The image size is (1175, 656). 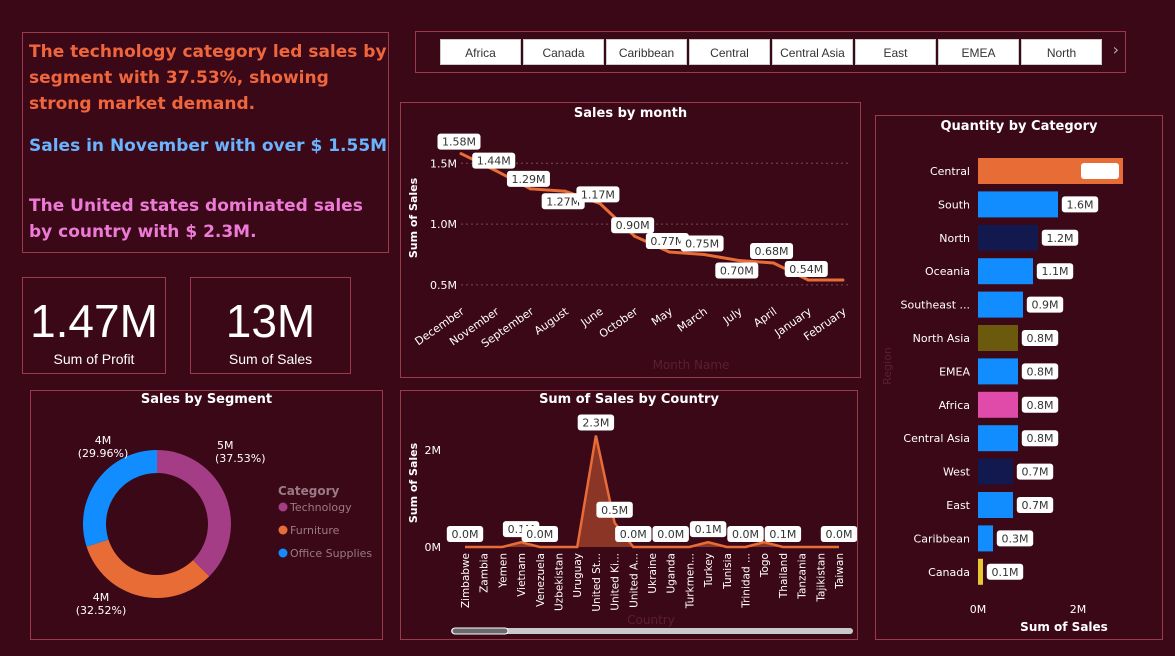 I want to click on country-value-label-turkey: 0.1M, so click(x=708, y=529).